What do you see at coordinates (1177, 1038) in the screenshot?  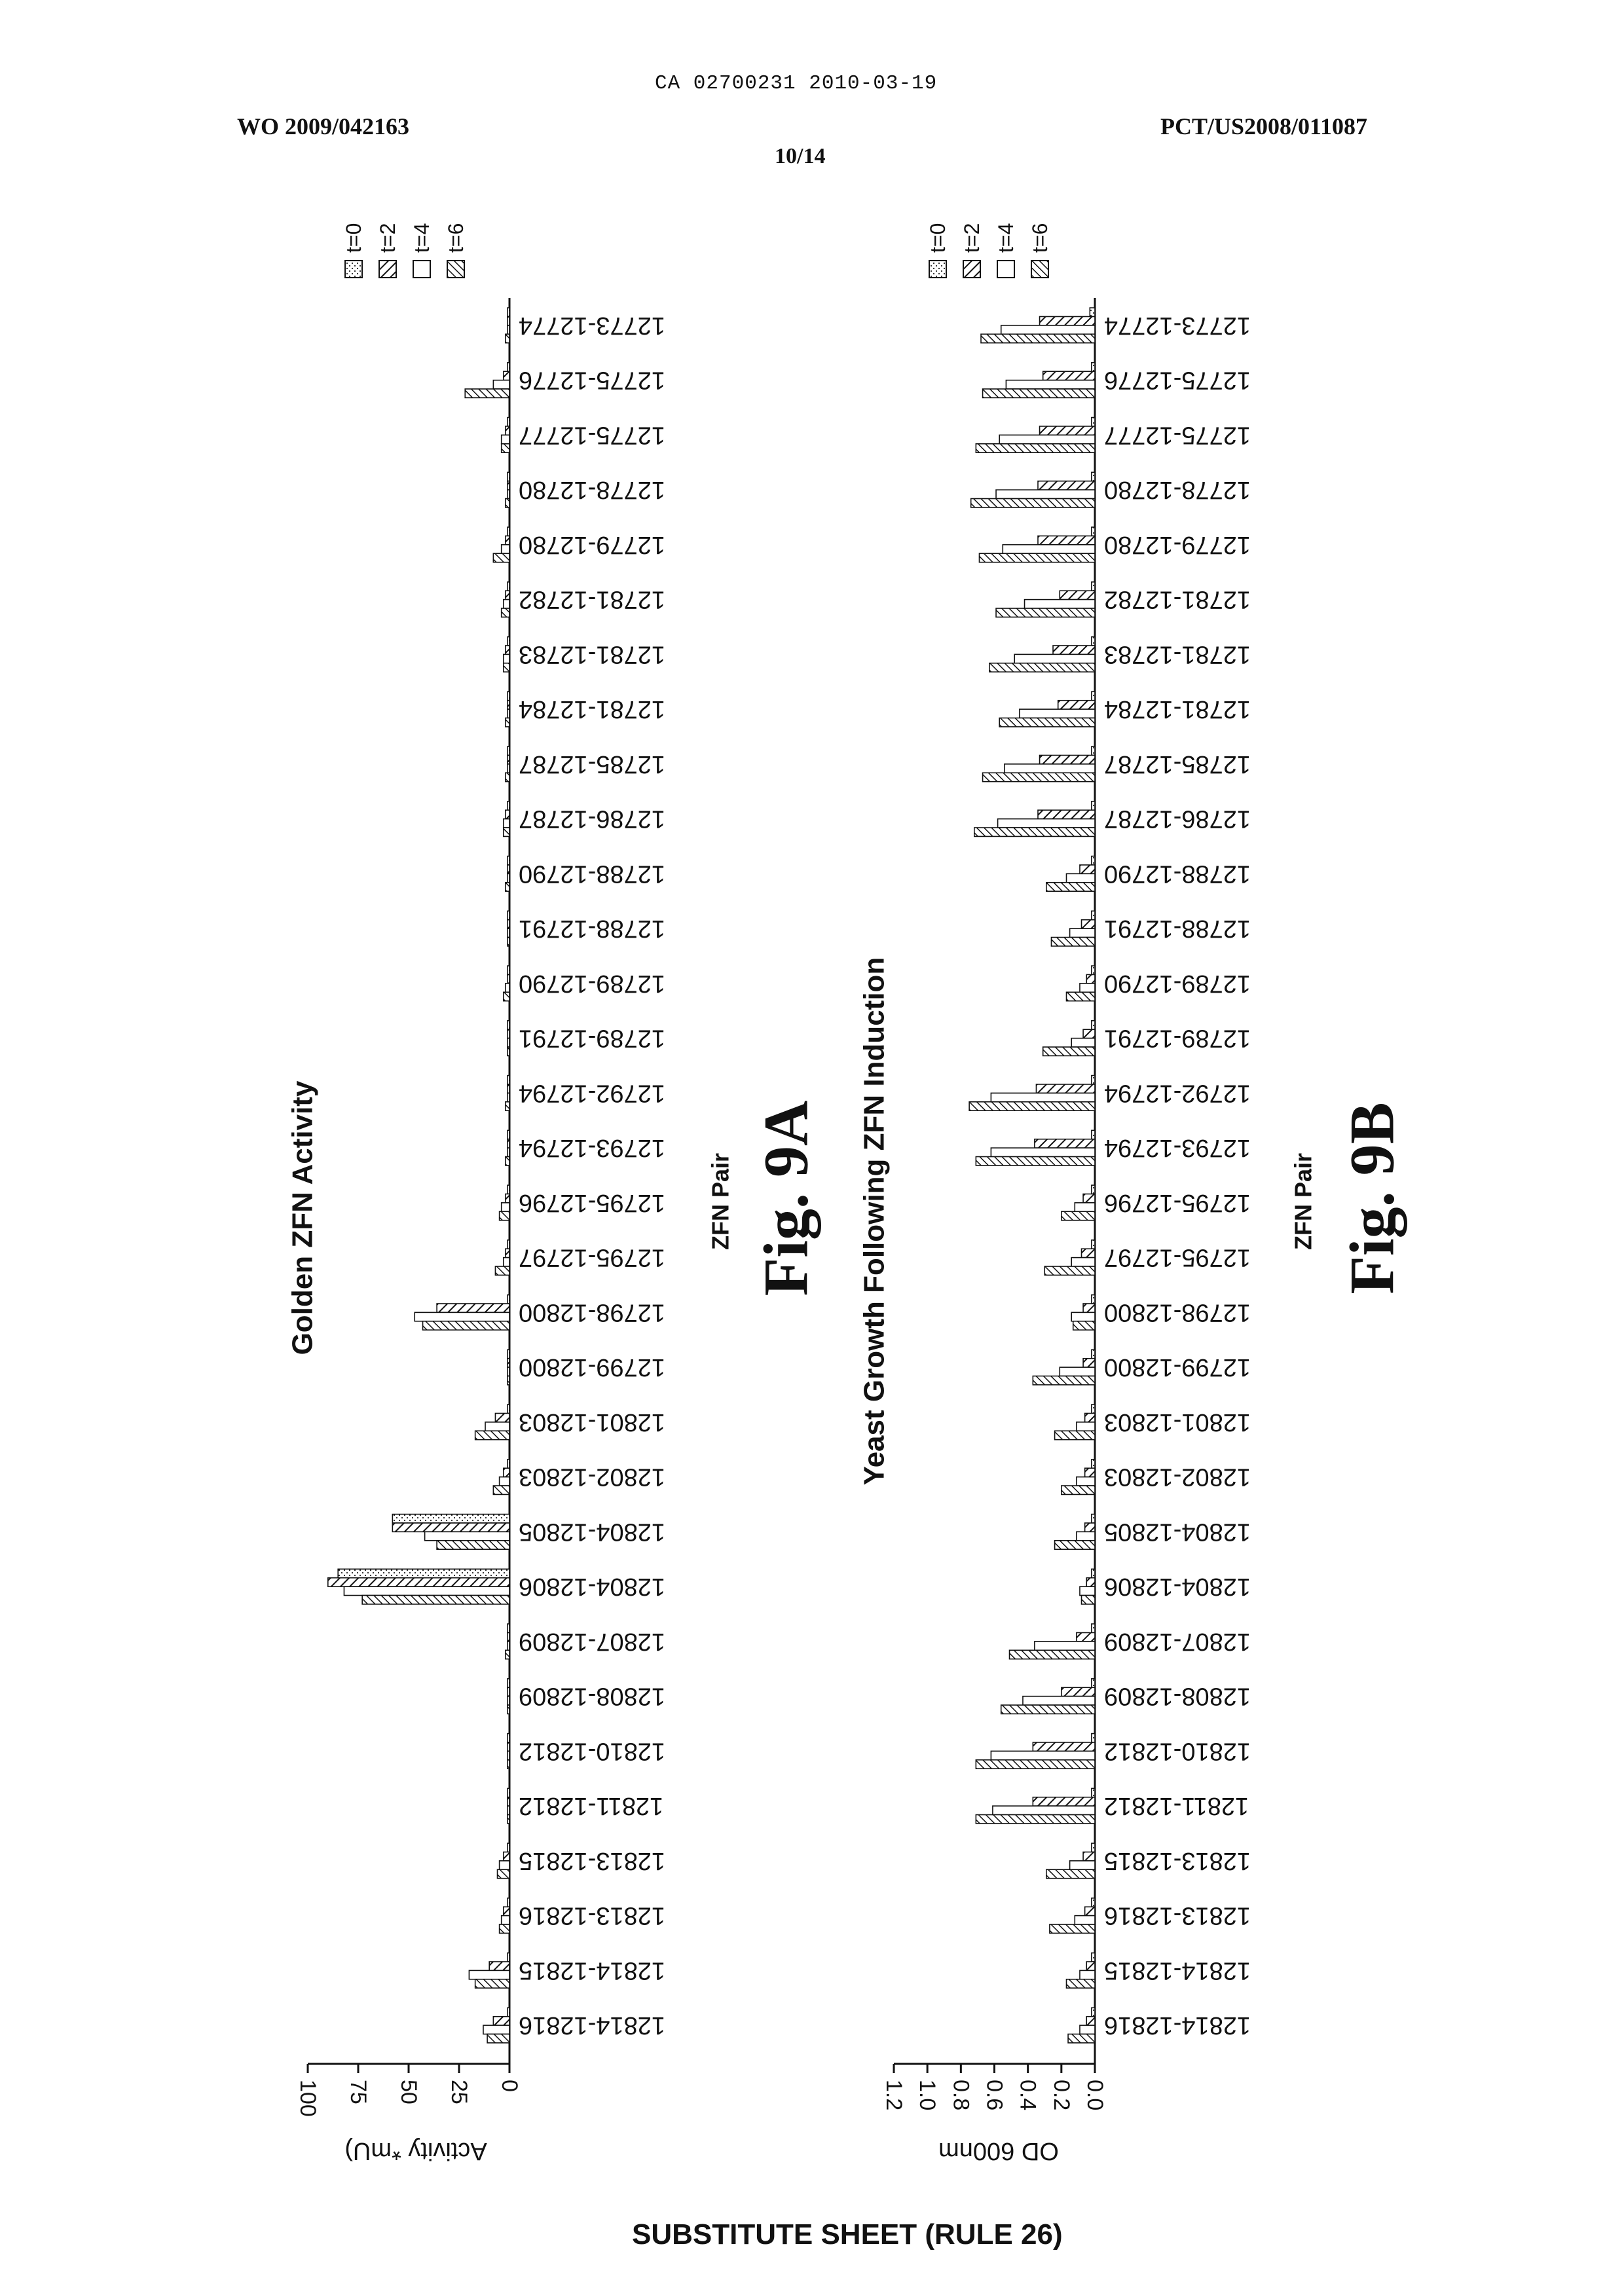 I see `category-label: 12789-12791` at bounding box center [1177, 1038].